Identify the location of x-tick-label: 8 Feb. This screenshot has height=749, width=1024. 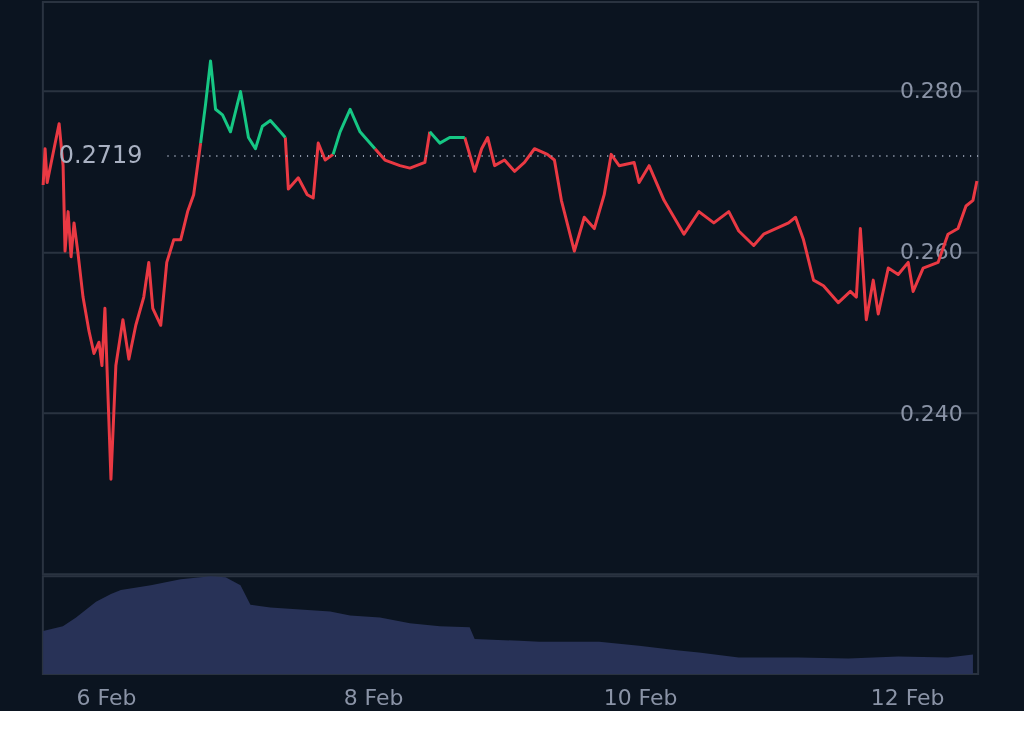
(373, 698).